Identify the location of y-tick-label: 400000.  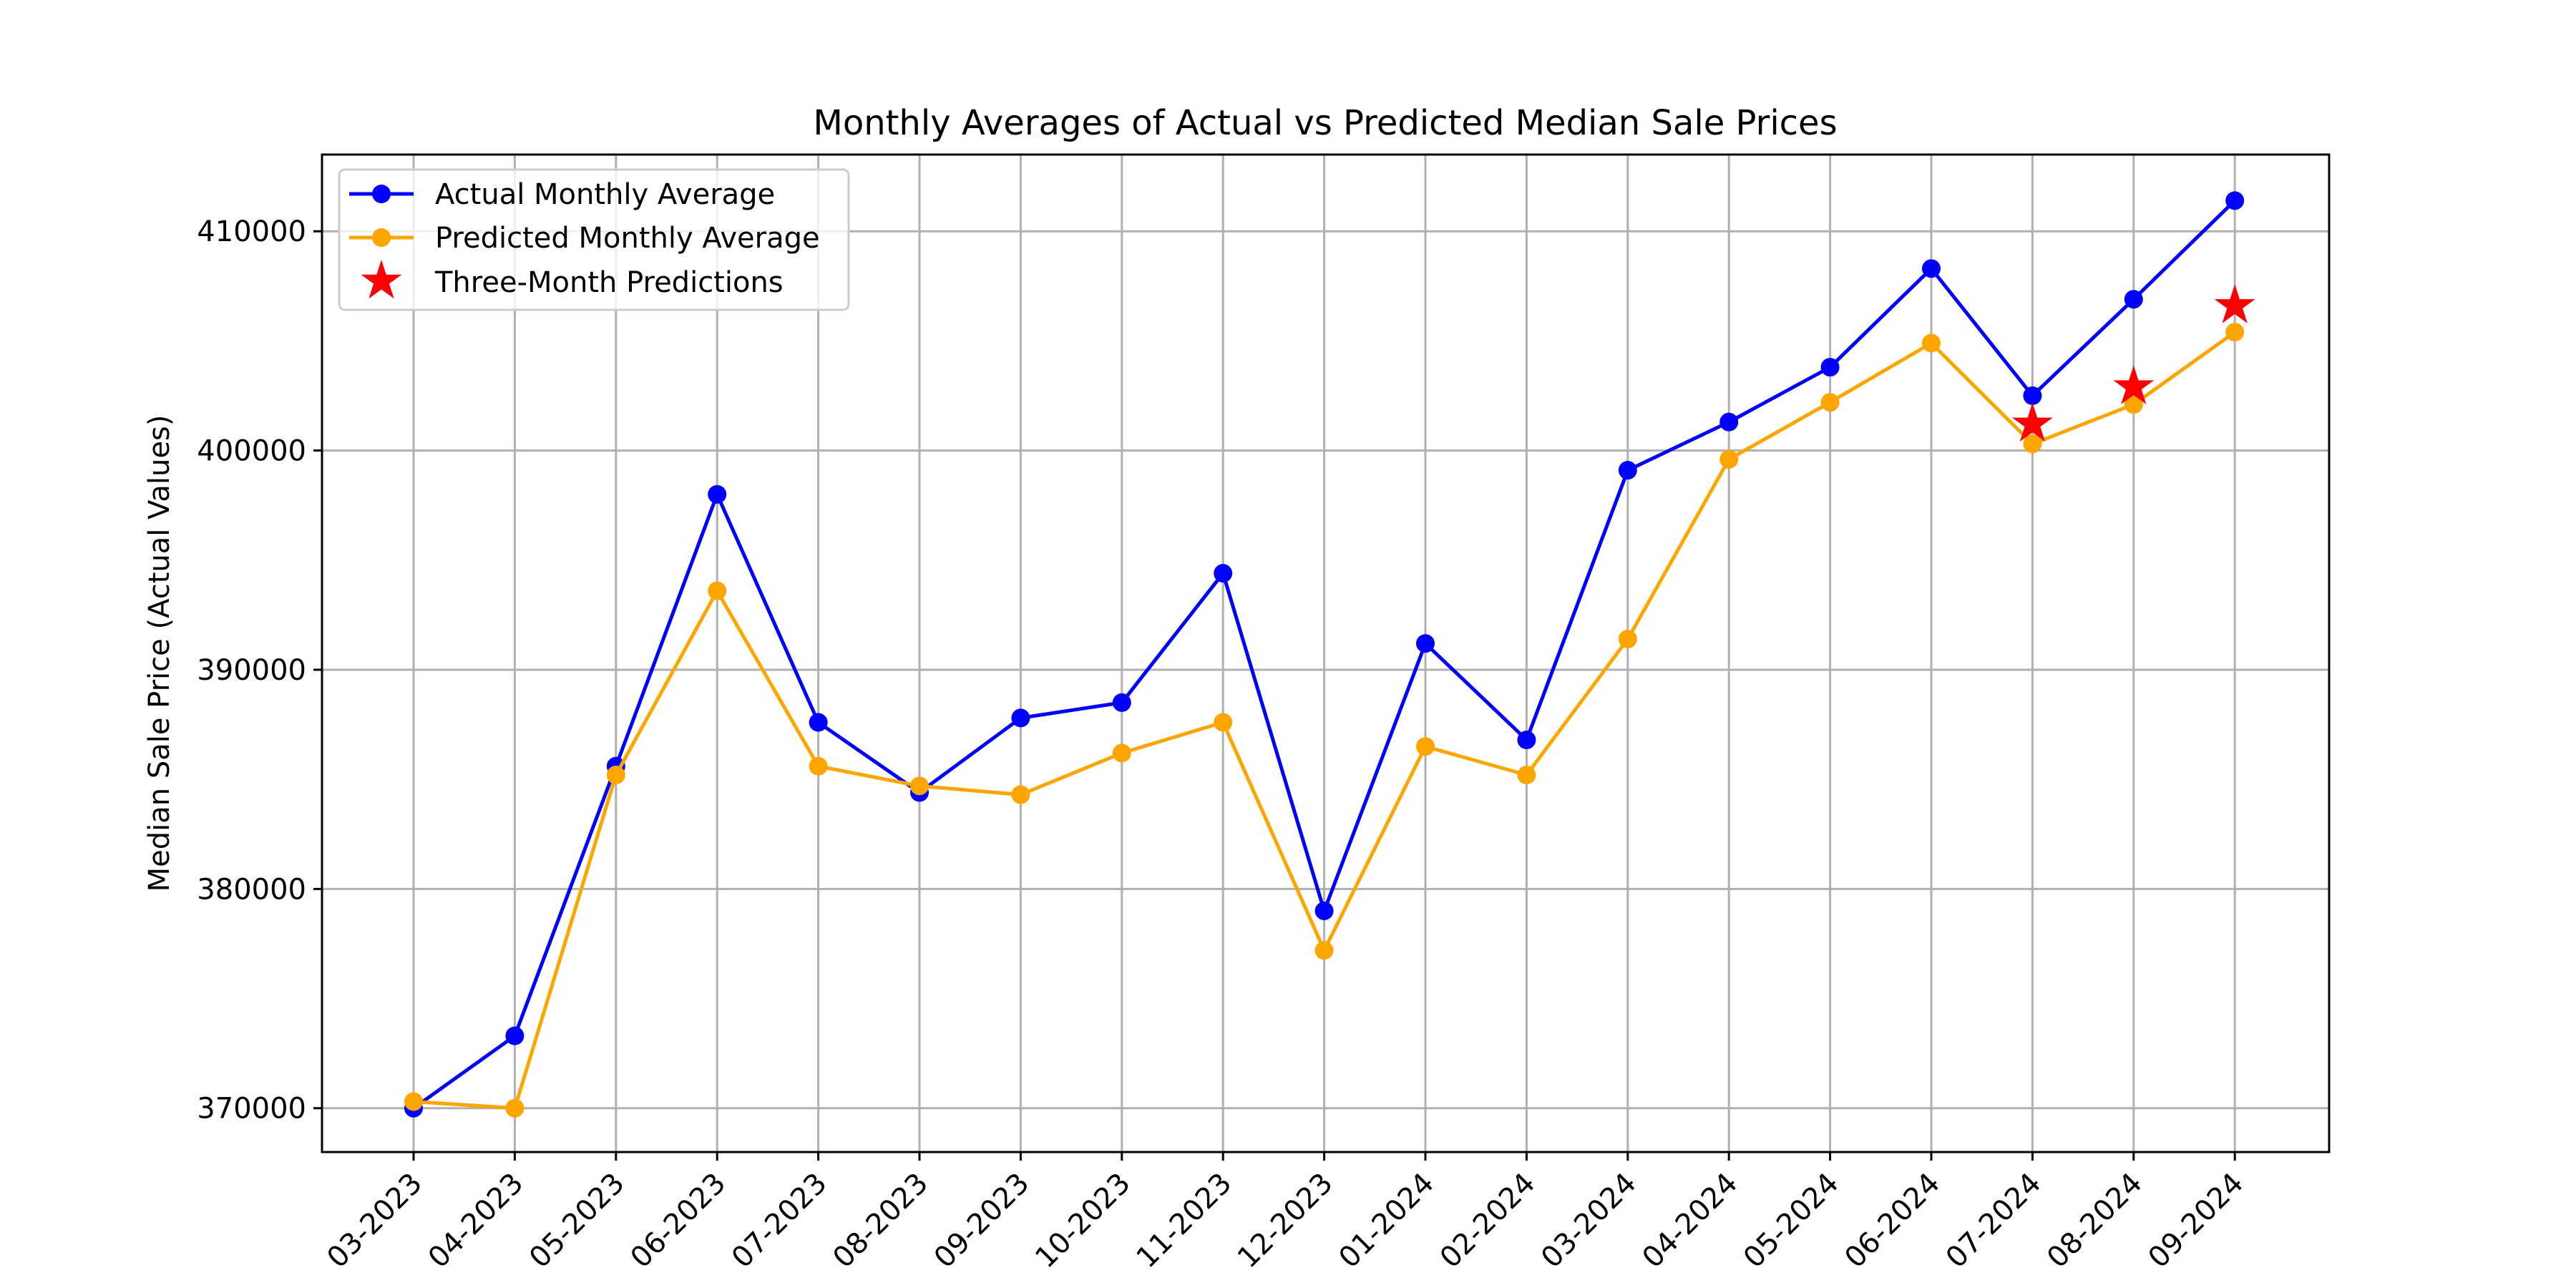
(251, 451).